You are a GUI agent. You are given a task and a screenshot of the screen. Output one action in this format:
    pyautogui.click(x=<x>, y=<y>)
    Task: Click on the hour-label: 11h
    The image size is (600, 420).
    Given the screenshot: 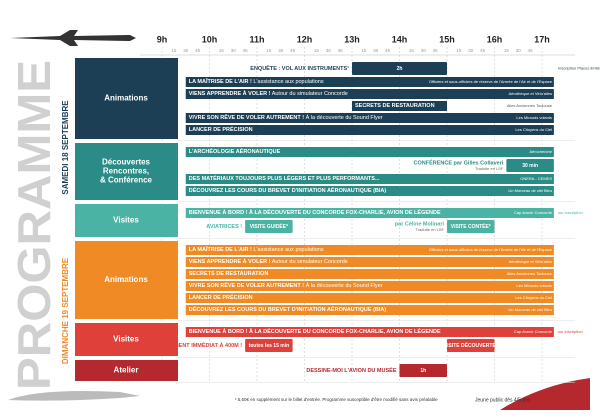 What is the action you would take?
    pyautogui.click(x=256, y=39)
    